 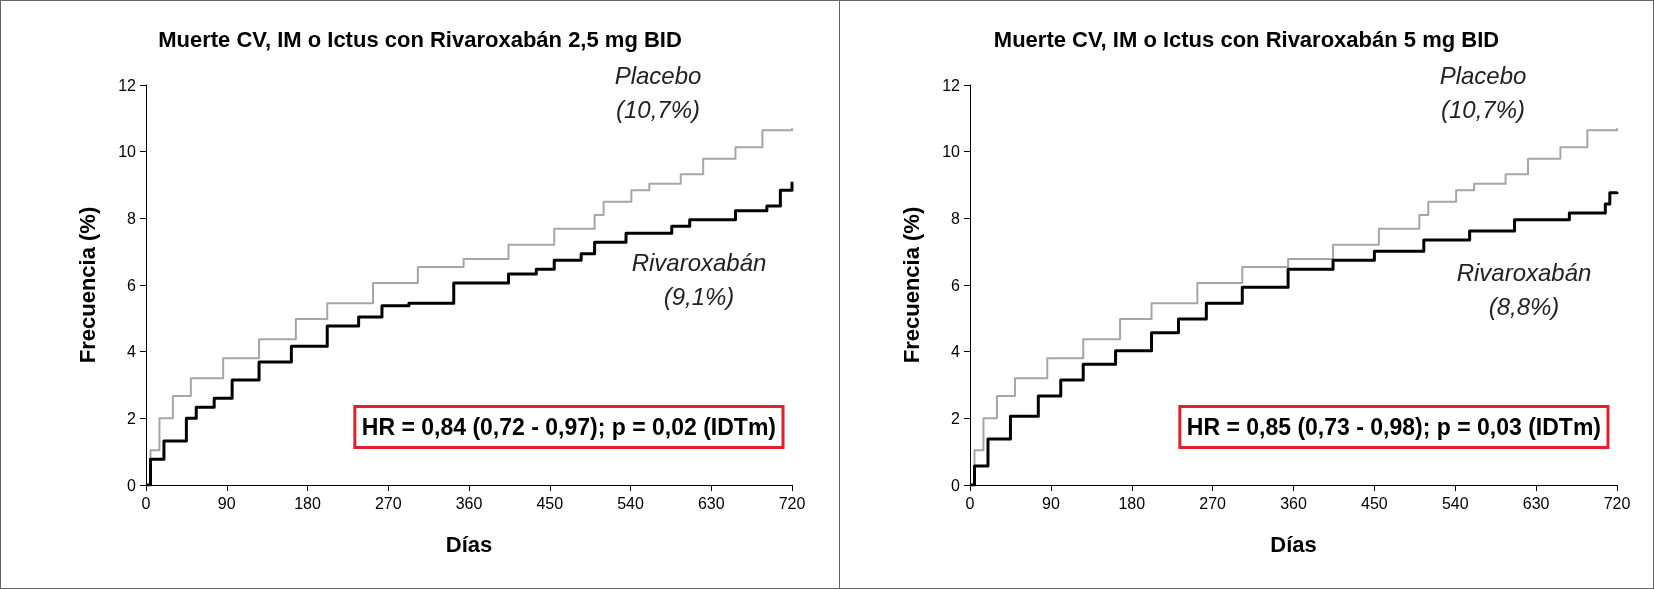 I want to click on annotation: (8,8%), so click(x=1524, y=307).